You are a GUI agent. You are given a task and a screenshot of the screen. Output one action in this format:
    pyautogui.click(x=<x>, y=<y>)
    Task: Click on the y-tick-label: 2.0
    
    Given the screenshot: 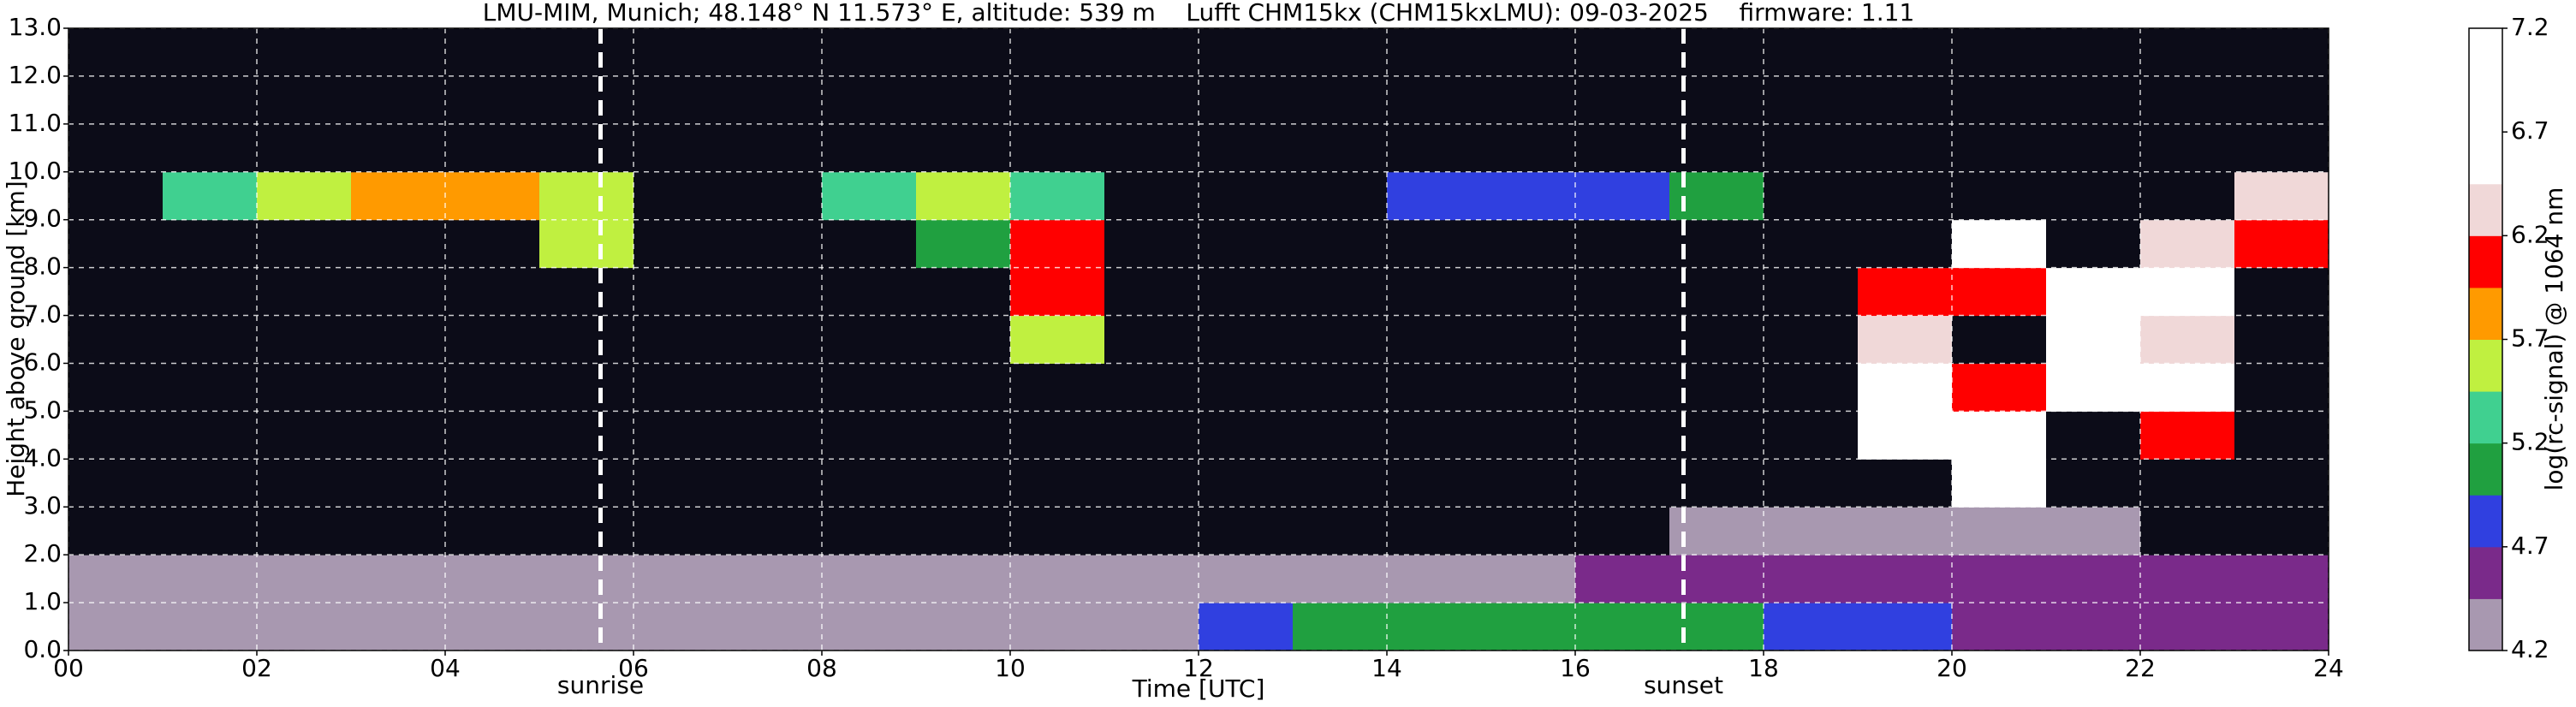 What is the action you would take?
    pyautogui.click(x=42, y=553)
    